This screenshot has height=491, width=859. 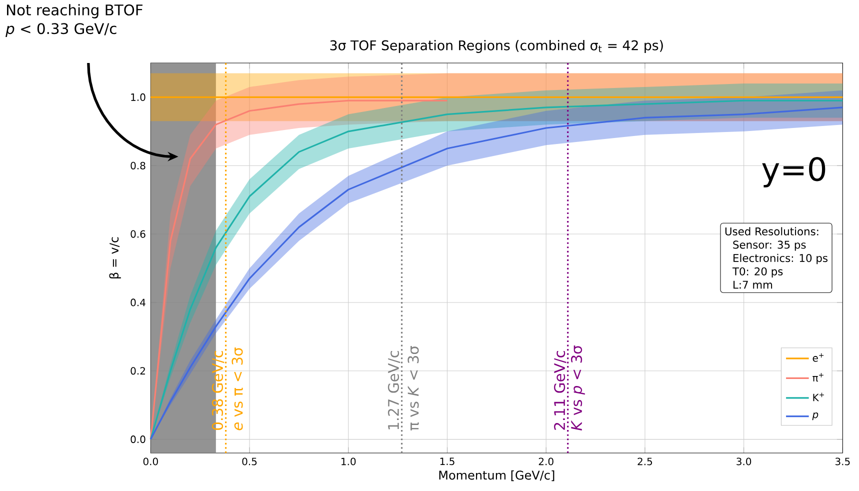 What do you see at coordinates (769, 245) in the screenshot?
I see `annotation: Sensor: 35 ps` at bounding box center [769, 245].